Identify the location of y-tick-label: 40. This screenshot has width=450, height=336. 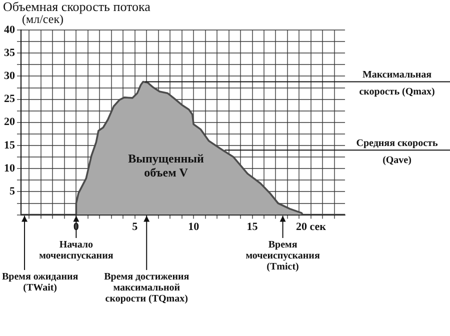
(10, 30).